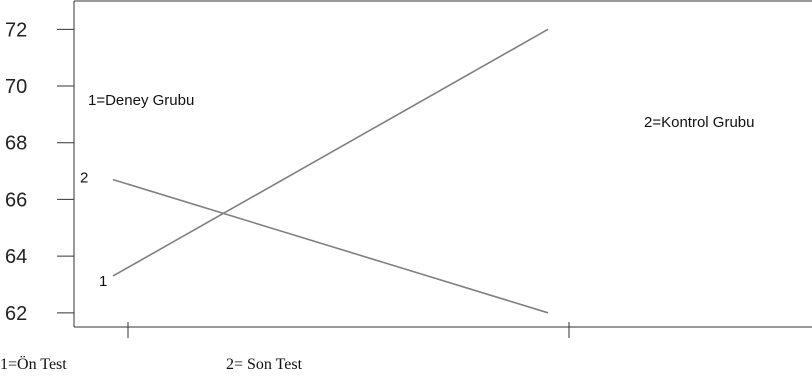  Describe the element at coordinates (33, 364) in the screenshot. I see `x-note-1: 1=Ön Test` at that location.